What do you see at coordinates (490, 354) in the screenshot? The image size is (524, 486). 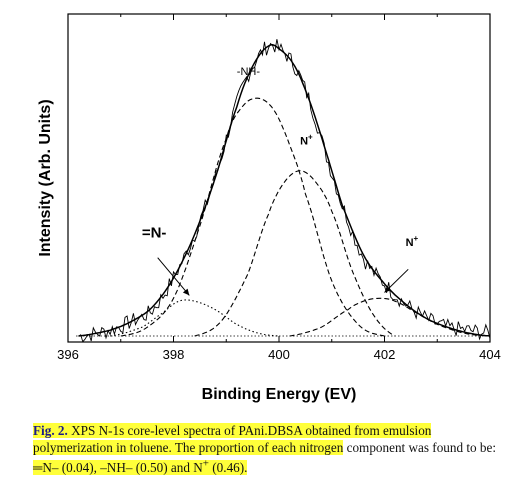 I see `x-tick-label: 404` at bounding box center [490, 354].